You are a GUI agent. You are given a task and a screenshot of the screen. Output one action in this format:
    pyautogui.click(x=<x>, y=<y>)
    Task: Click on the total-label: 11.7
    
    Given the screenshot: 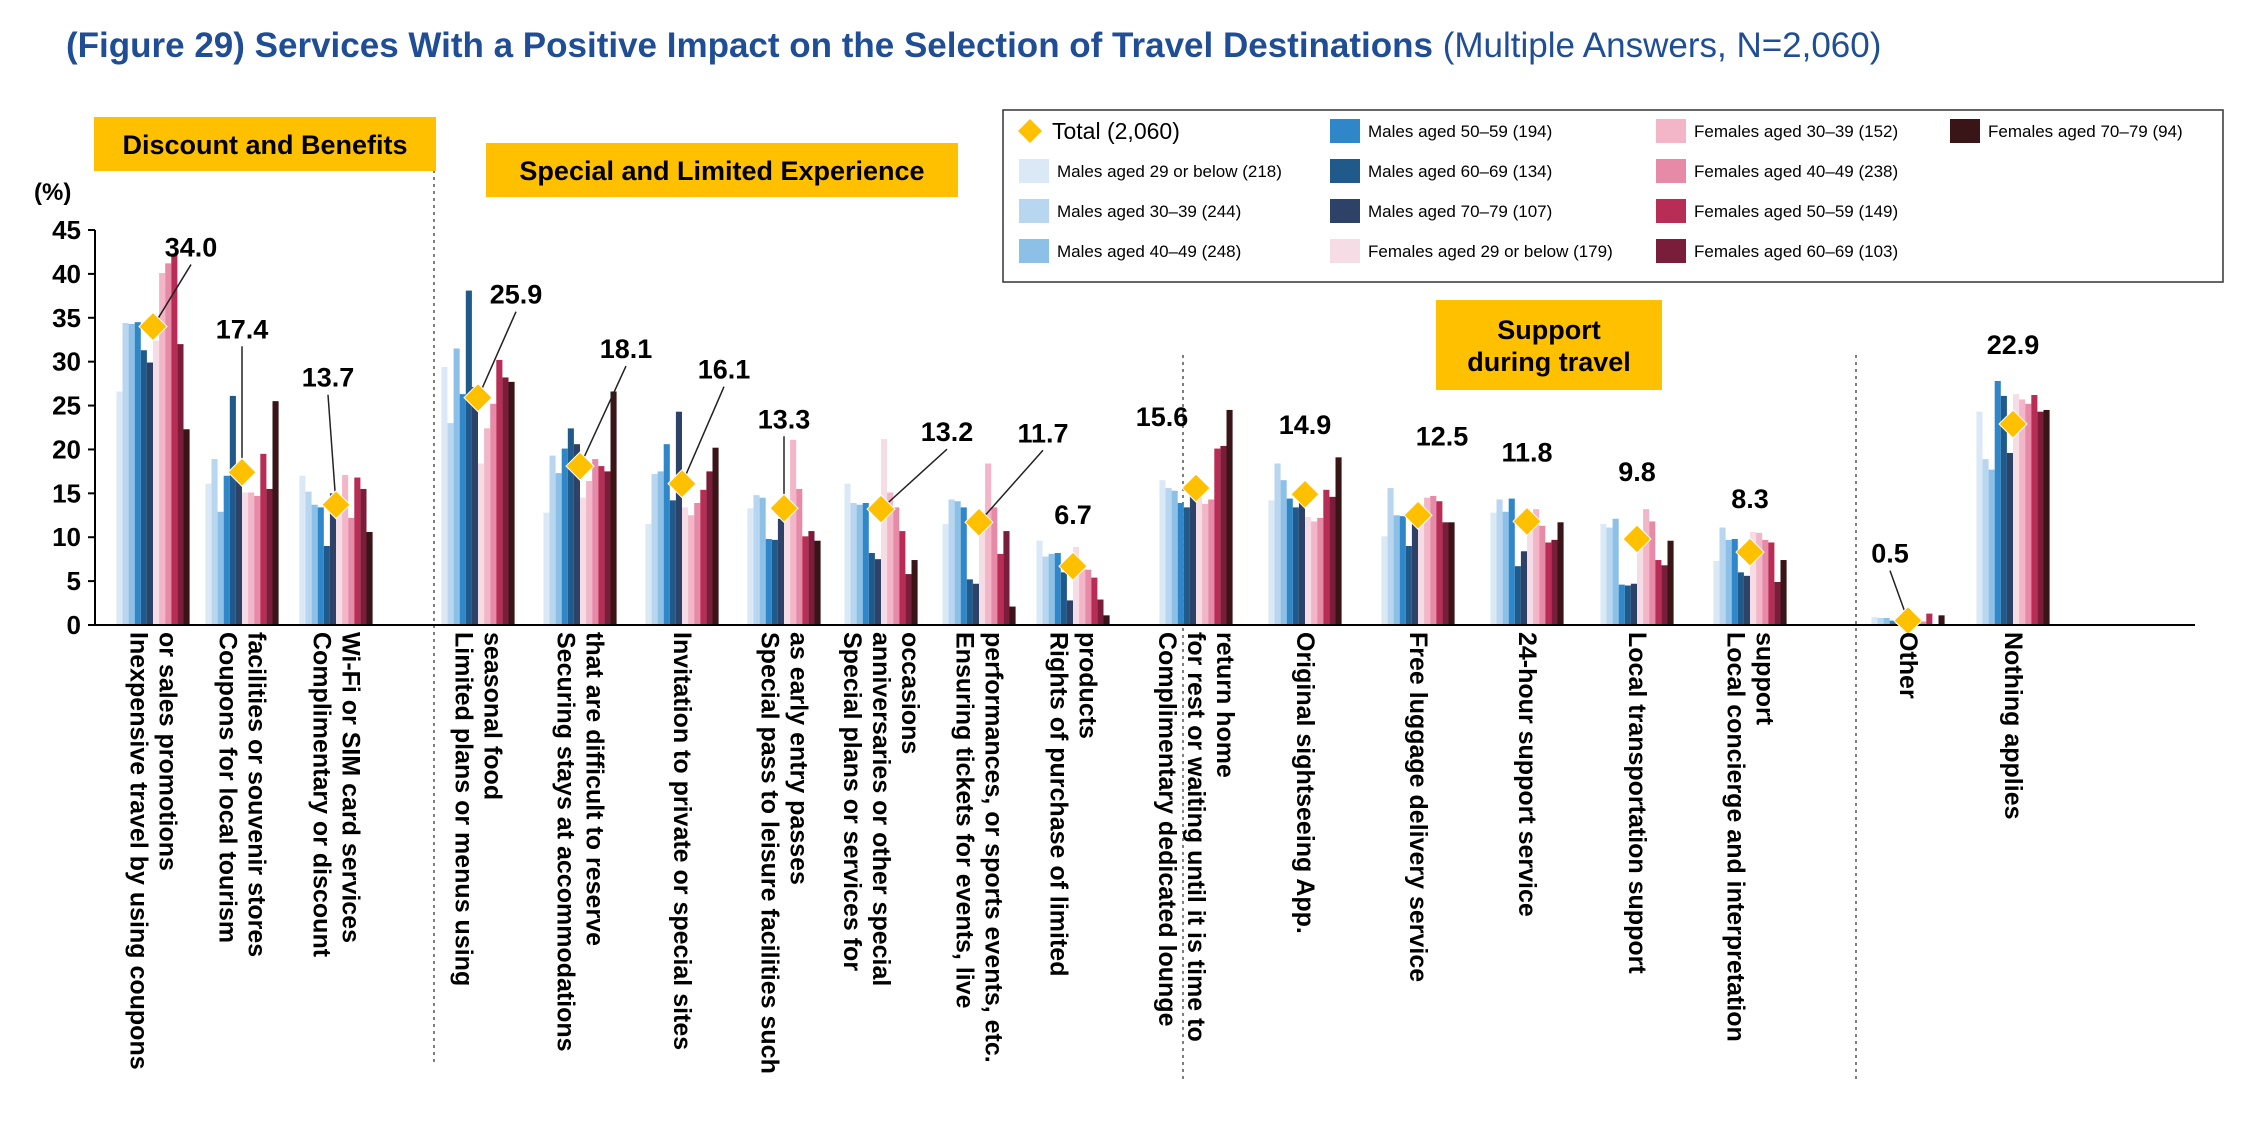 What is the action you would take?
    pyautogui.click(x=1042, y=433)
    